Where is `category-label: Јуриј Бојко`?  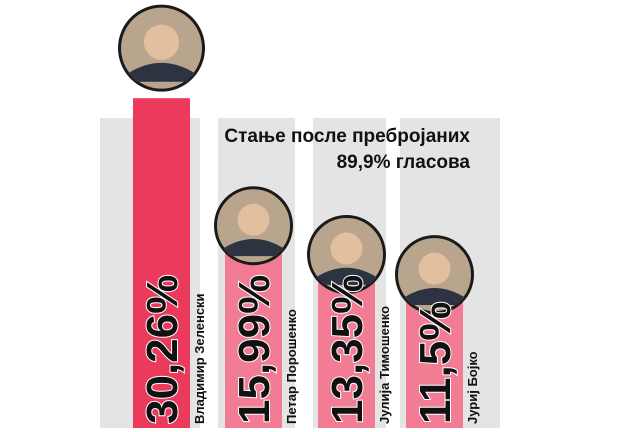 category-label: Јуриј Бојко is located at coordinates (472, 387).